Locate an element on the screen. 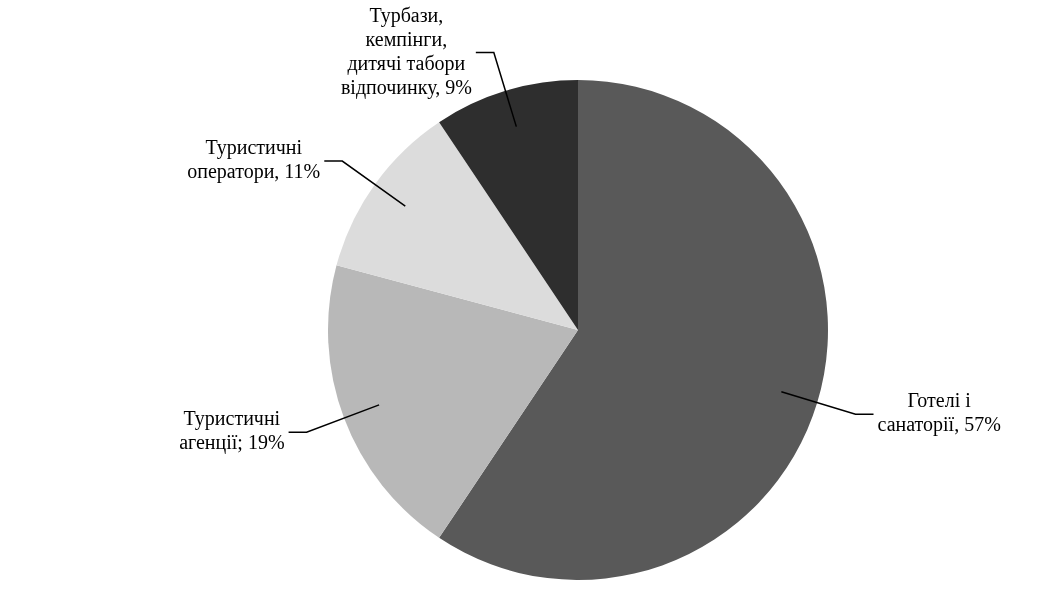 The width and height of the screenshot is (1062, 594). slice-label: Туристичні оператори, 11% is located at coordinates (254, 160).